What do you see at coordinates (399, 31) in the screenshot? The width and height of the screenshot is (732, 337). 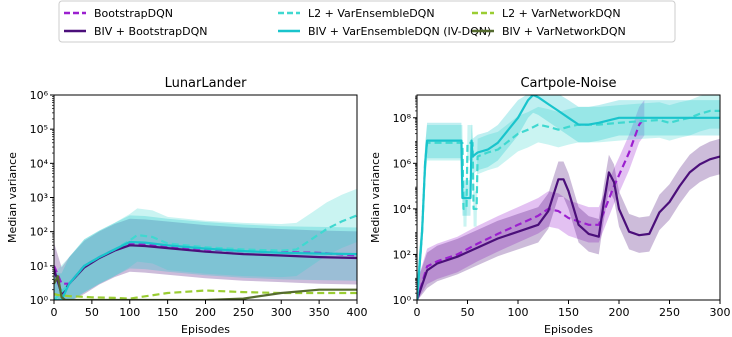 I see `legend-label-biv-varensembledqn-iv-dqn: BIV + VarEnsembleDQN (IV-DQN)` at bounding box center [399, 31].